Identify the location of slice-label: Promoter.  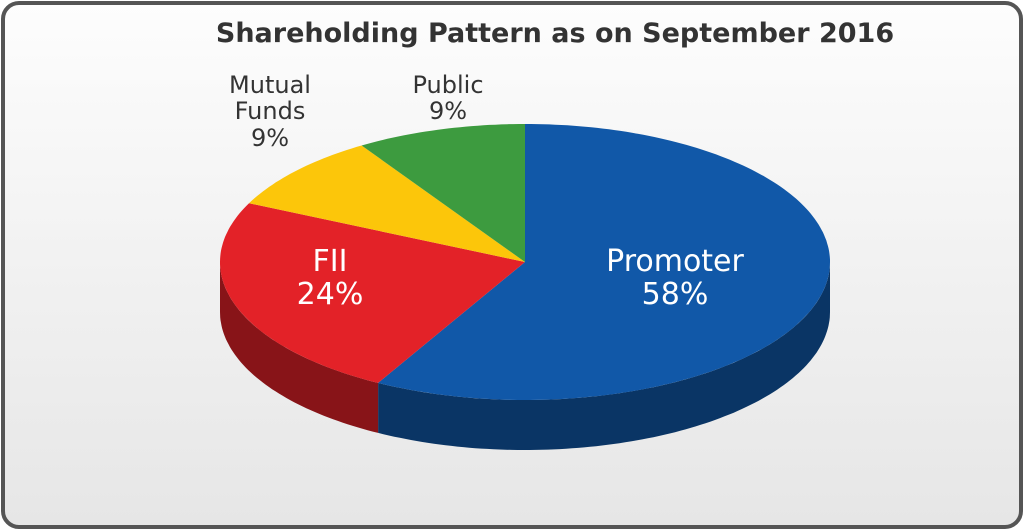
(675, 261).